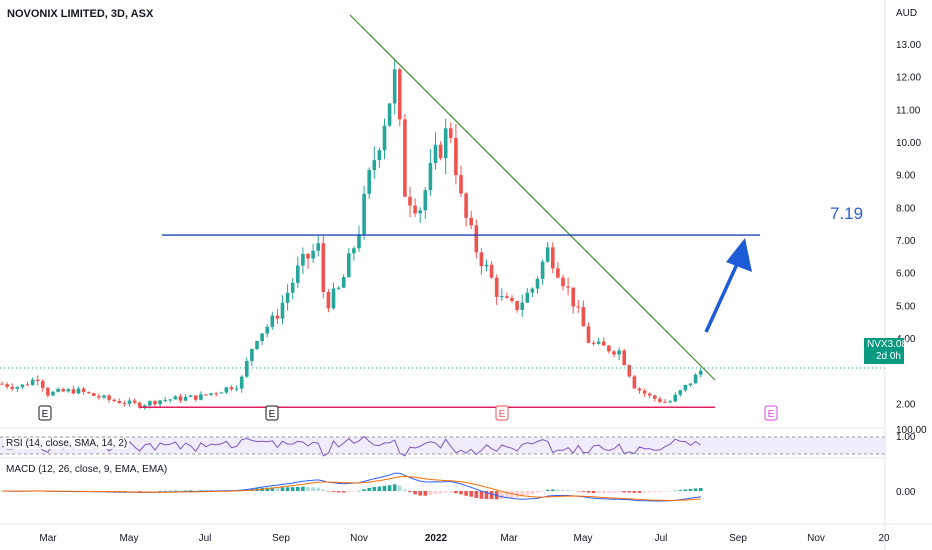  What do you see at coordinates (436, 538) in the screenshot?
I see `time-tick-label: 2022` at bounding box center [436, 538].